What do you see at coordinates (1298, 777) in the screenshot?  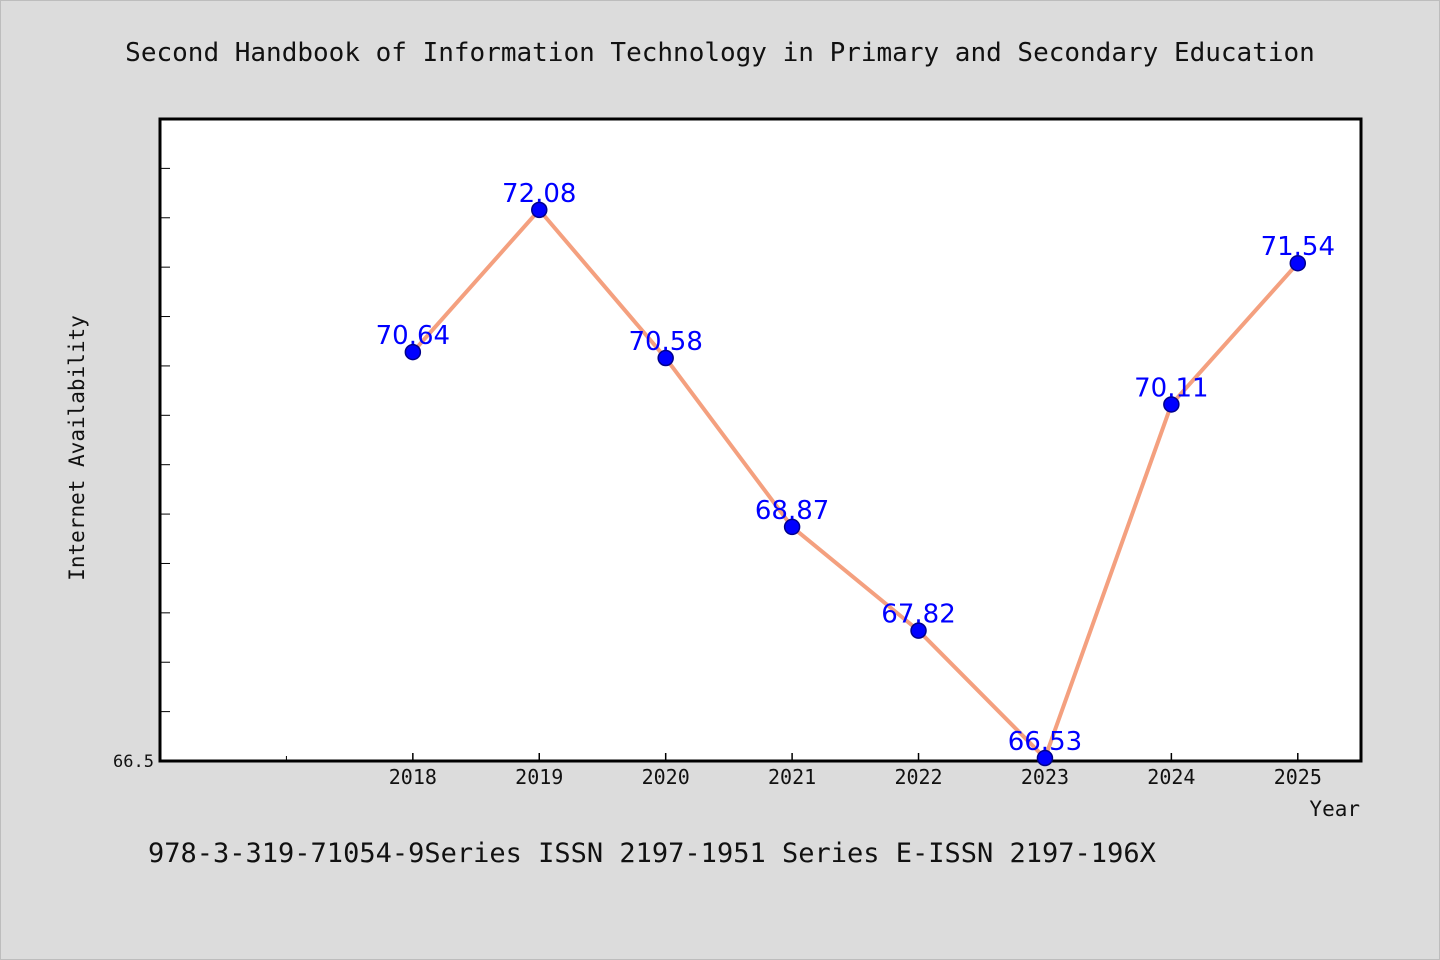 I see `x-tick-label: 2025` at bounding box center [1298, 777].